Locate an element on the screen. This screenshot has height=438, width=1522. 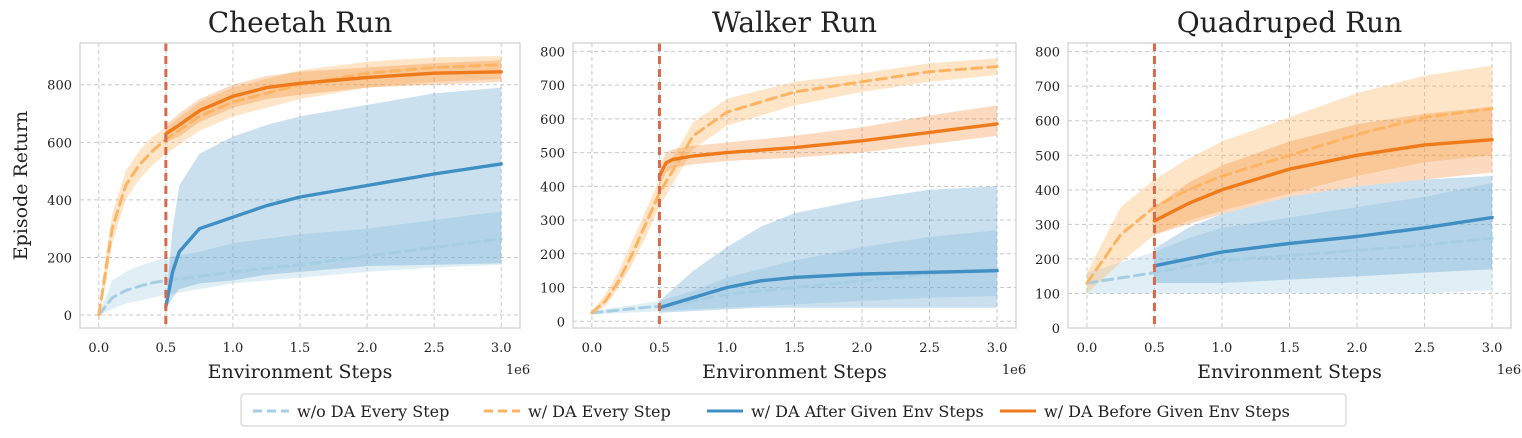
y-axis-label: Episode Return is located at coordinates (21, 186).